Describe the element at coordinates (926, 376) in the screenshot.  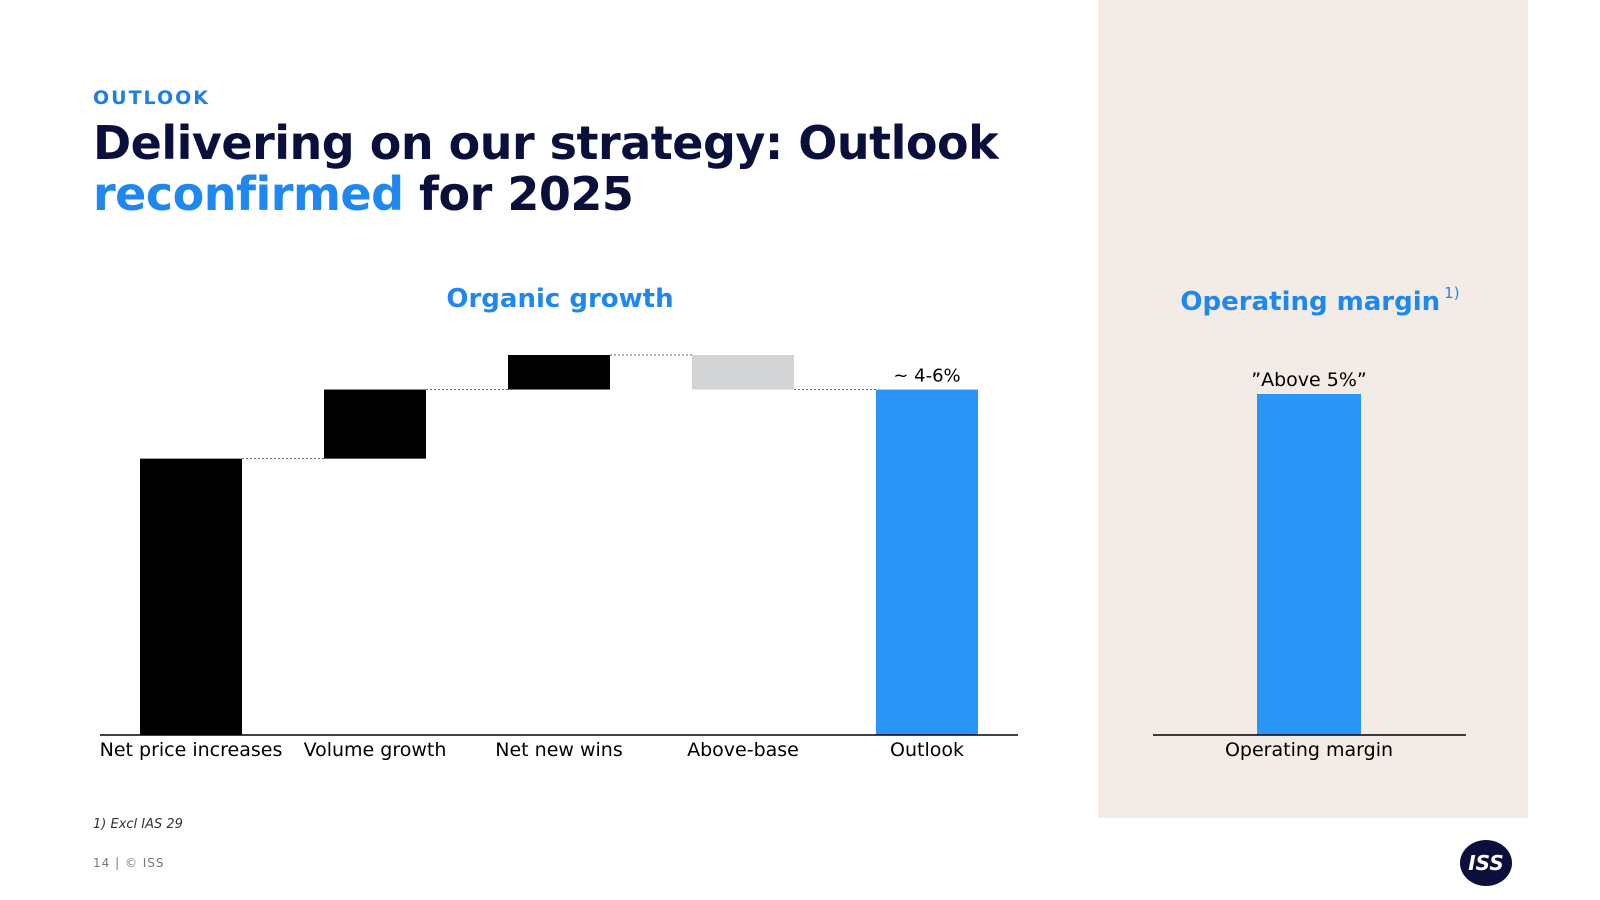
I see `waterfall-data-label: ~ 4-6%` at that location.